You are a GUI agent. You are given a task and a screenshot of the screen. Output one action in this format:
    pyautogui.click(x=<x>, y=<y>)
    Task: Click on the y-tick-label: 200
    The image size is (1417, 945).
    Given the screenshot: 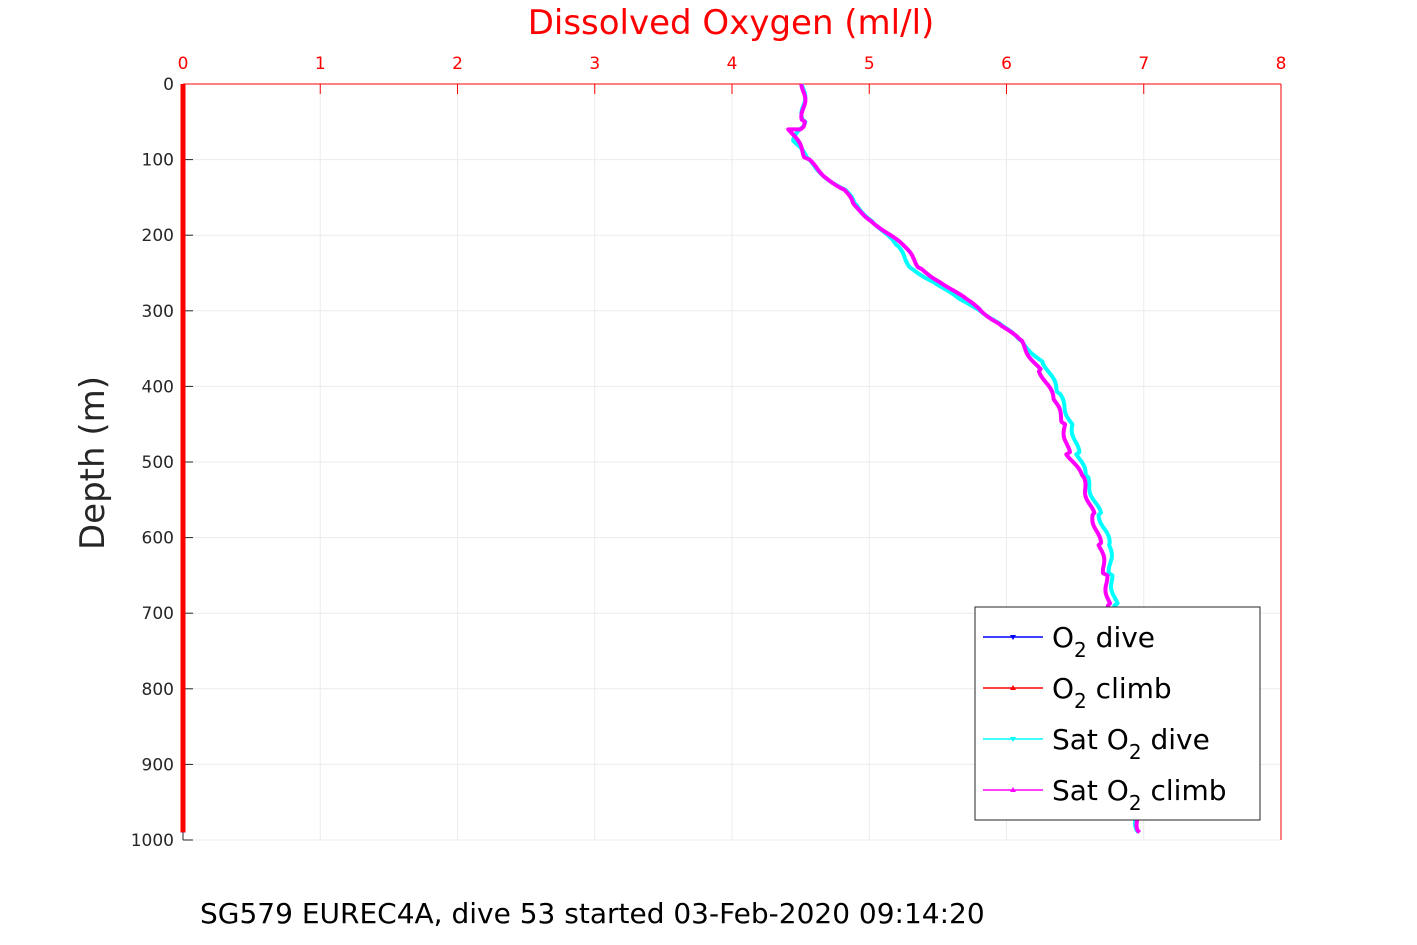 What is the action you would take?
    pyautogui.click(x=158, y=236)
    